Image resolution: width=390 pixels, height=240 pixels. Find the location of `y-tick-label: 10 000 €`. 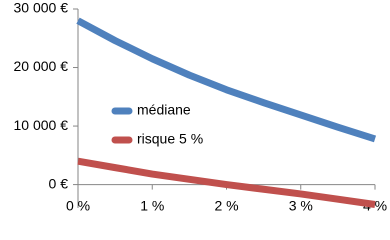

y-tick-label: 10 000 € is located at coordinates (41, 125).